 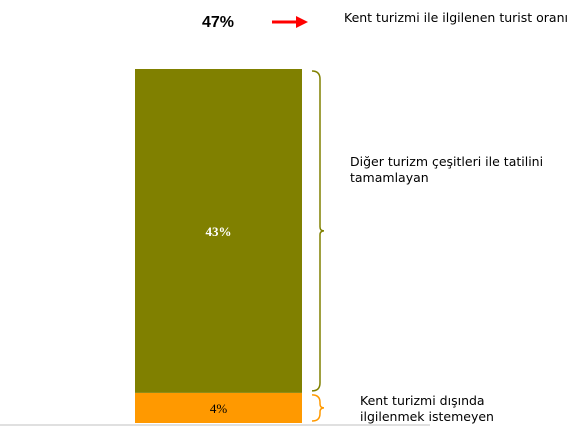 I want to click on total-label: 47%, so click(x=218, y=22).